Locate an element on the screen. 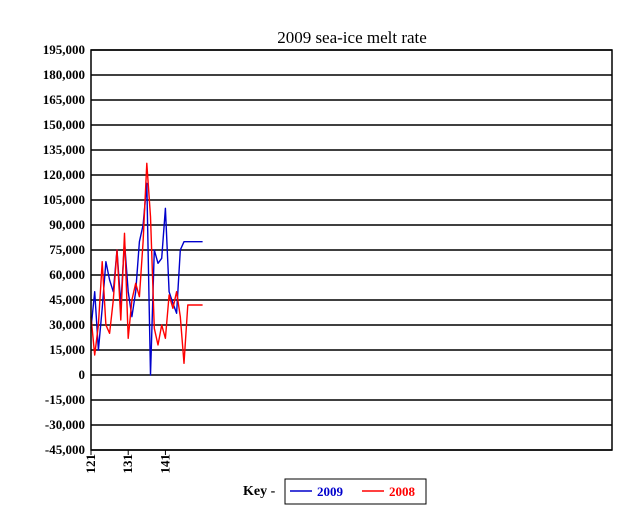  y-tick-label: 120,000 is located at coordinates (64, 174).